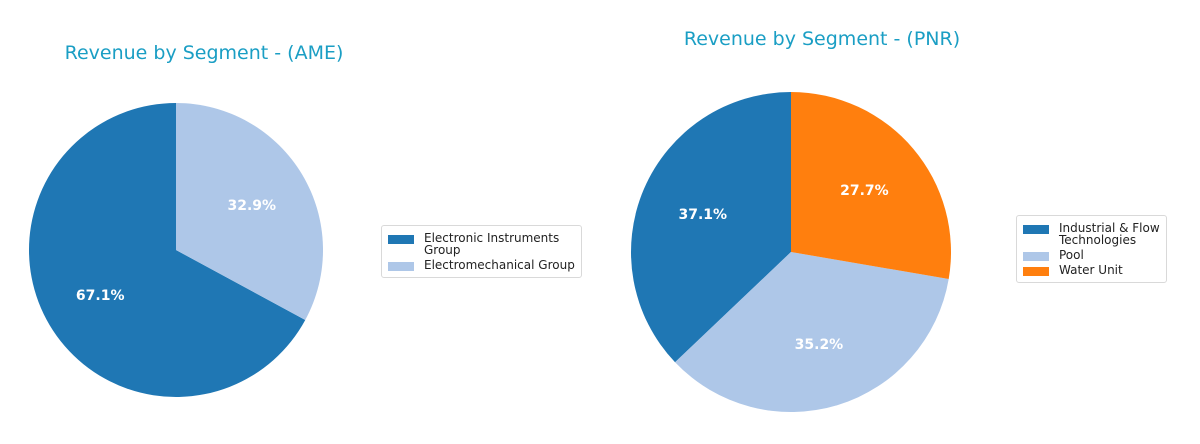 The height and width of the screenshot is (444, 1200). I want to click on legend-item-industrial-flow: Industrial & Flow Technologies, so click(1091, 234).